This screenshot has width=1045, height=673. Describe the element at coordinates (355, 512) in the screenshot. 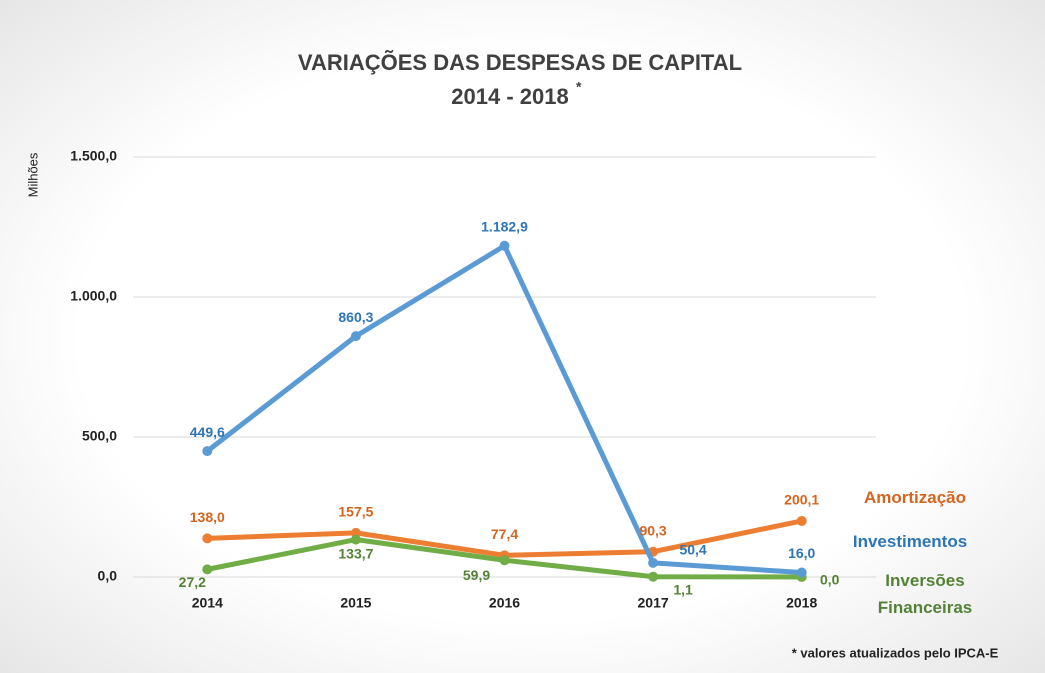

I see `data-label: 157,5` at that location.